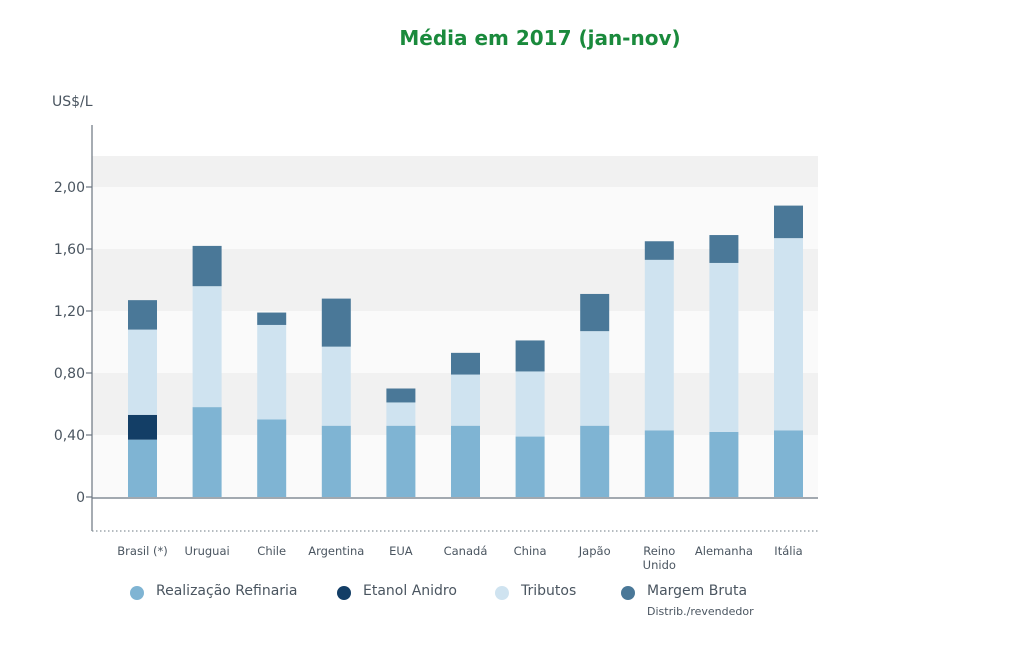  Describe the element at coordinates (69, 188) in the screenshot. I see `y-tick-label: 2,00` at that location.